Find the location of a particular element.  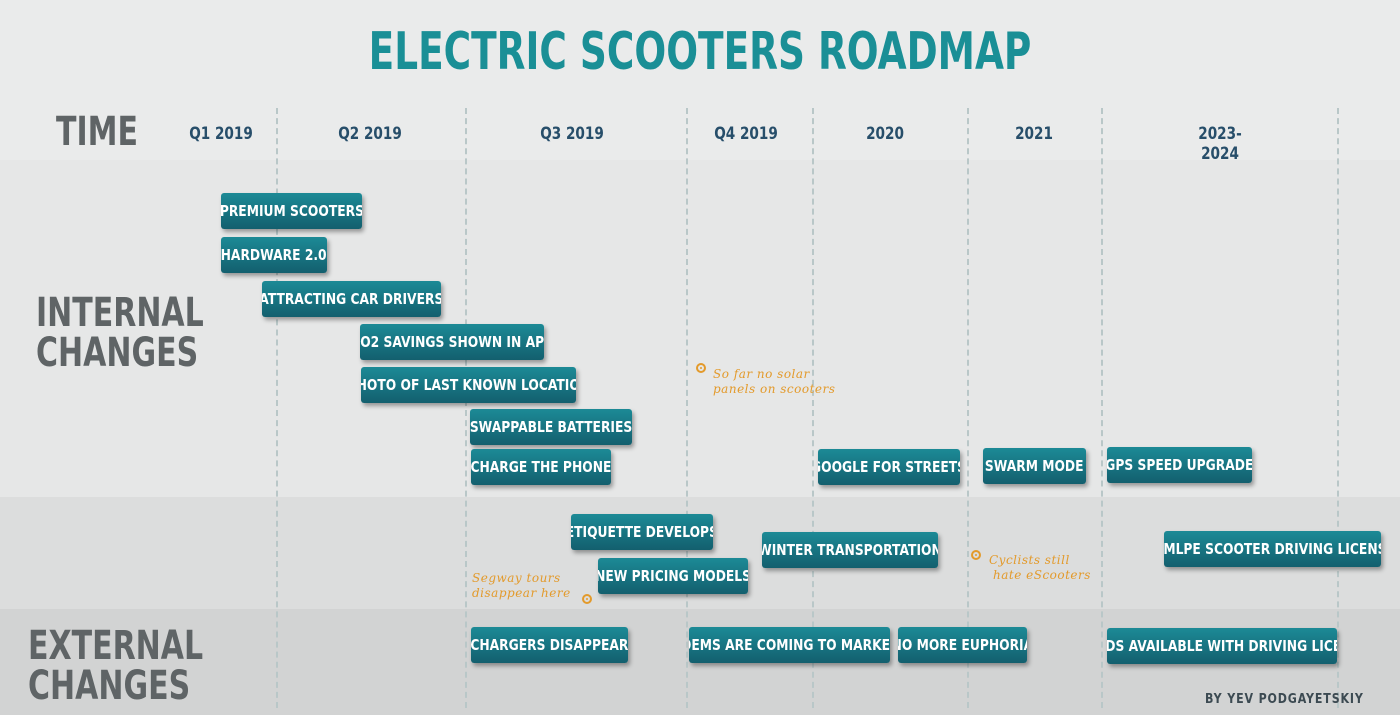

period-2020: 2020 is located at coordinates (885, 134).